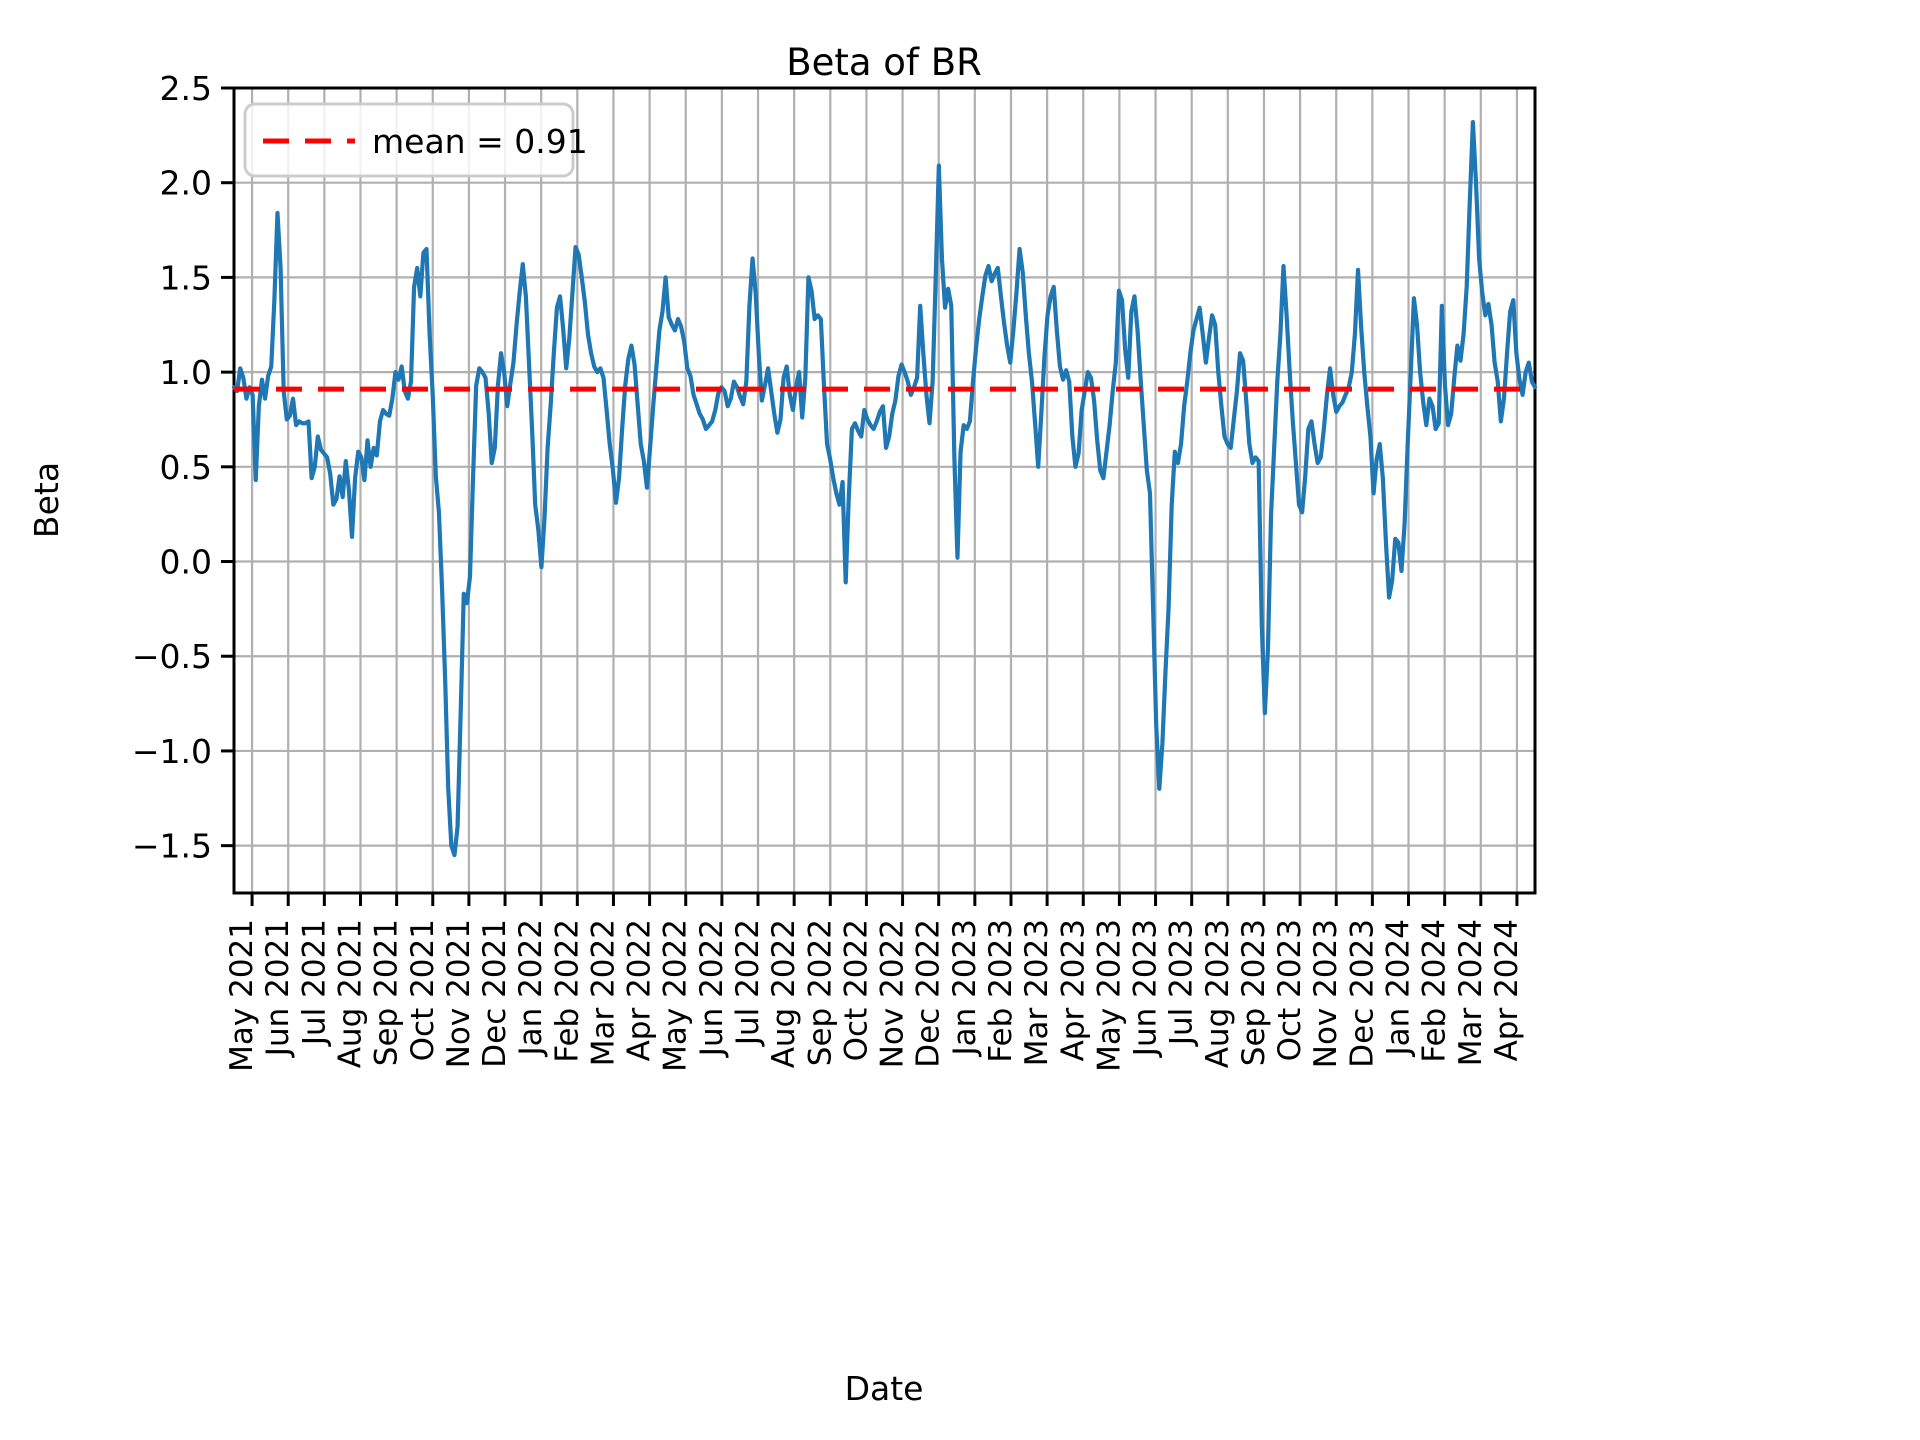 This screenshot has width=1920, height=1440. Describe the element at coordinates (495, 993) in the screenshot. I see `x-tick-label: Dec 2021` at that location.